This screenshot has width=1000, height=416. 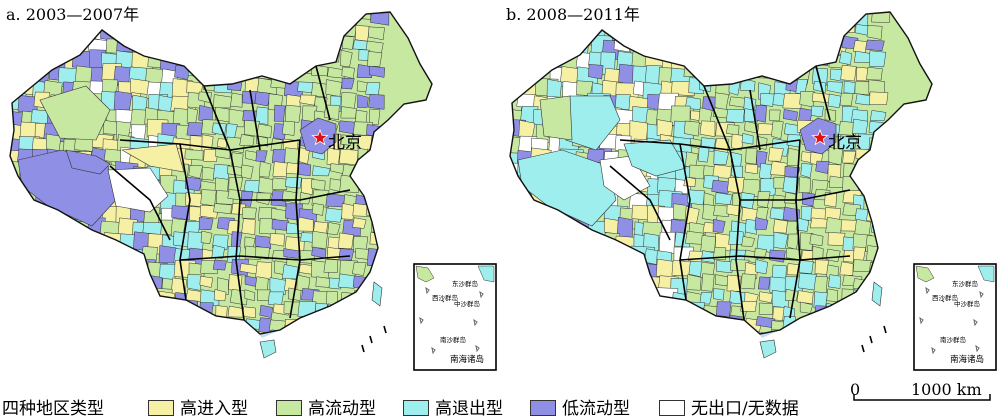 I want to click on legend-label: 高退出型, so click(x=469, y=407).